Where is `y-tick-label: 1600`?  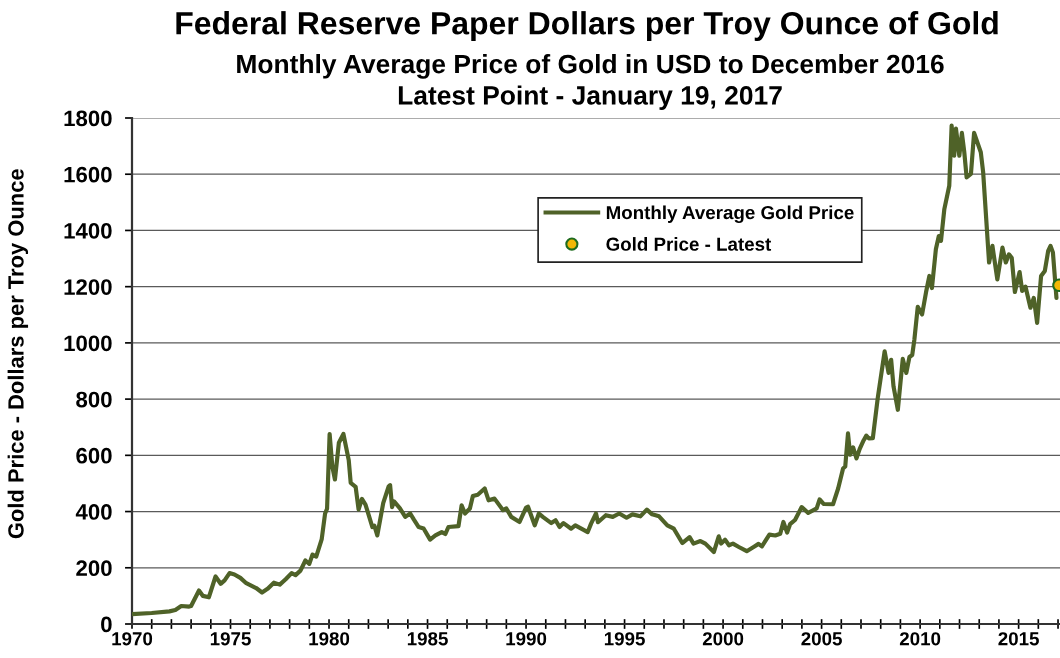 y-tick-label: 1600 is located at coordinates (88, 174).